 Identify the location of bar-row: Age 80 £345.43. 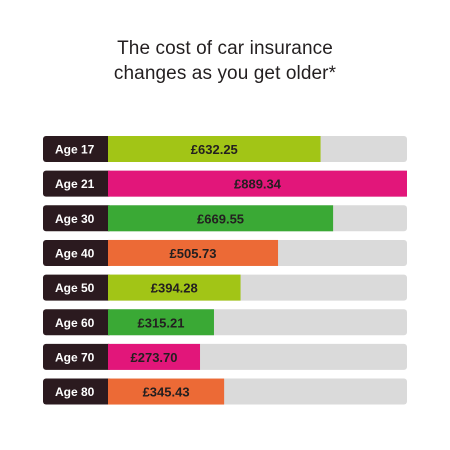
(225, 391).